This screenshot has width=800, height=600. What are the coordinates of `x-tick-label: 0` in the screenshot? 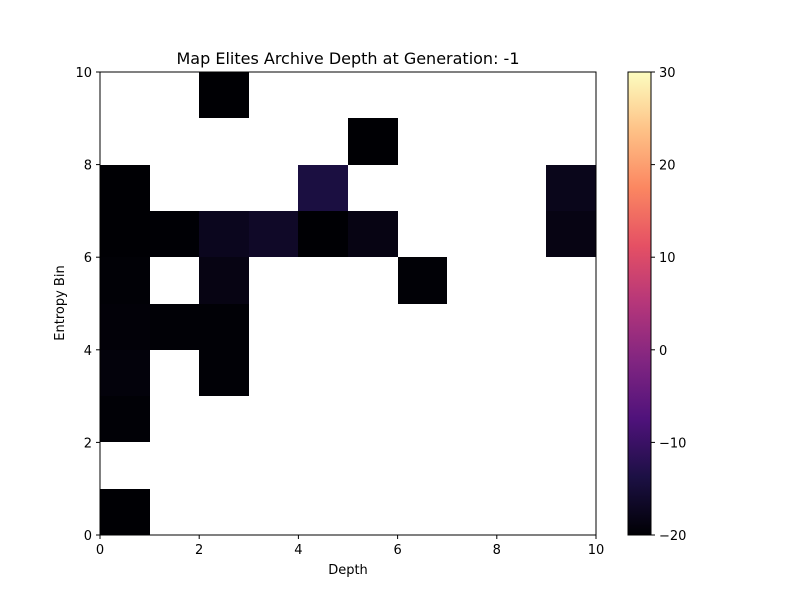 It's located at (100, 550).